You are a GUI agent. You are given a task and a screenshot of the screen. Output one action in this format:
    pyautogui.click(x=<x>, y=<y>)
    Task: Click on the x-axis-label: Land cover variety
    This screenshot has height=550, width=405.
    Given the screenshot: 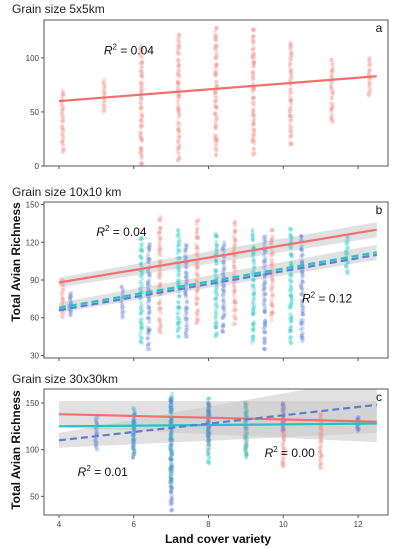 What is the action you would take?
    pyautogui.click(x=218, y=539)
    